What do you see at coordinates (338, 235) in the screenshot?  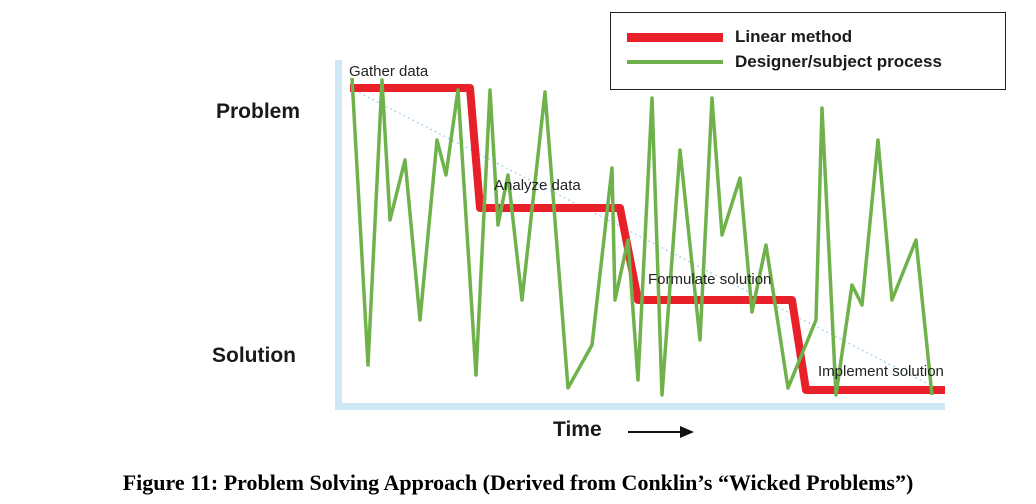 I see `y-axis-line` at bounding box center [338, 235].